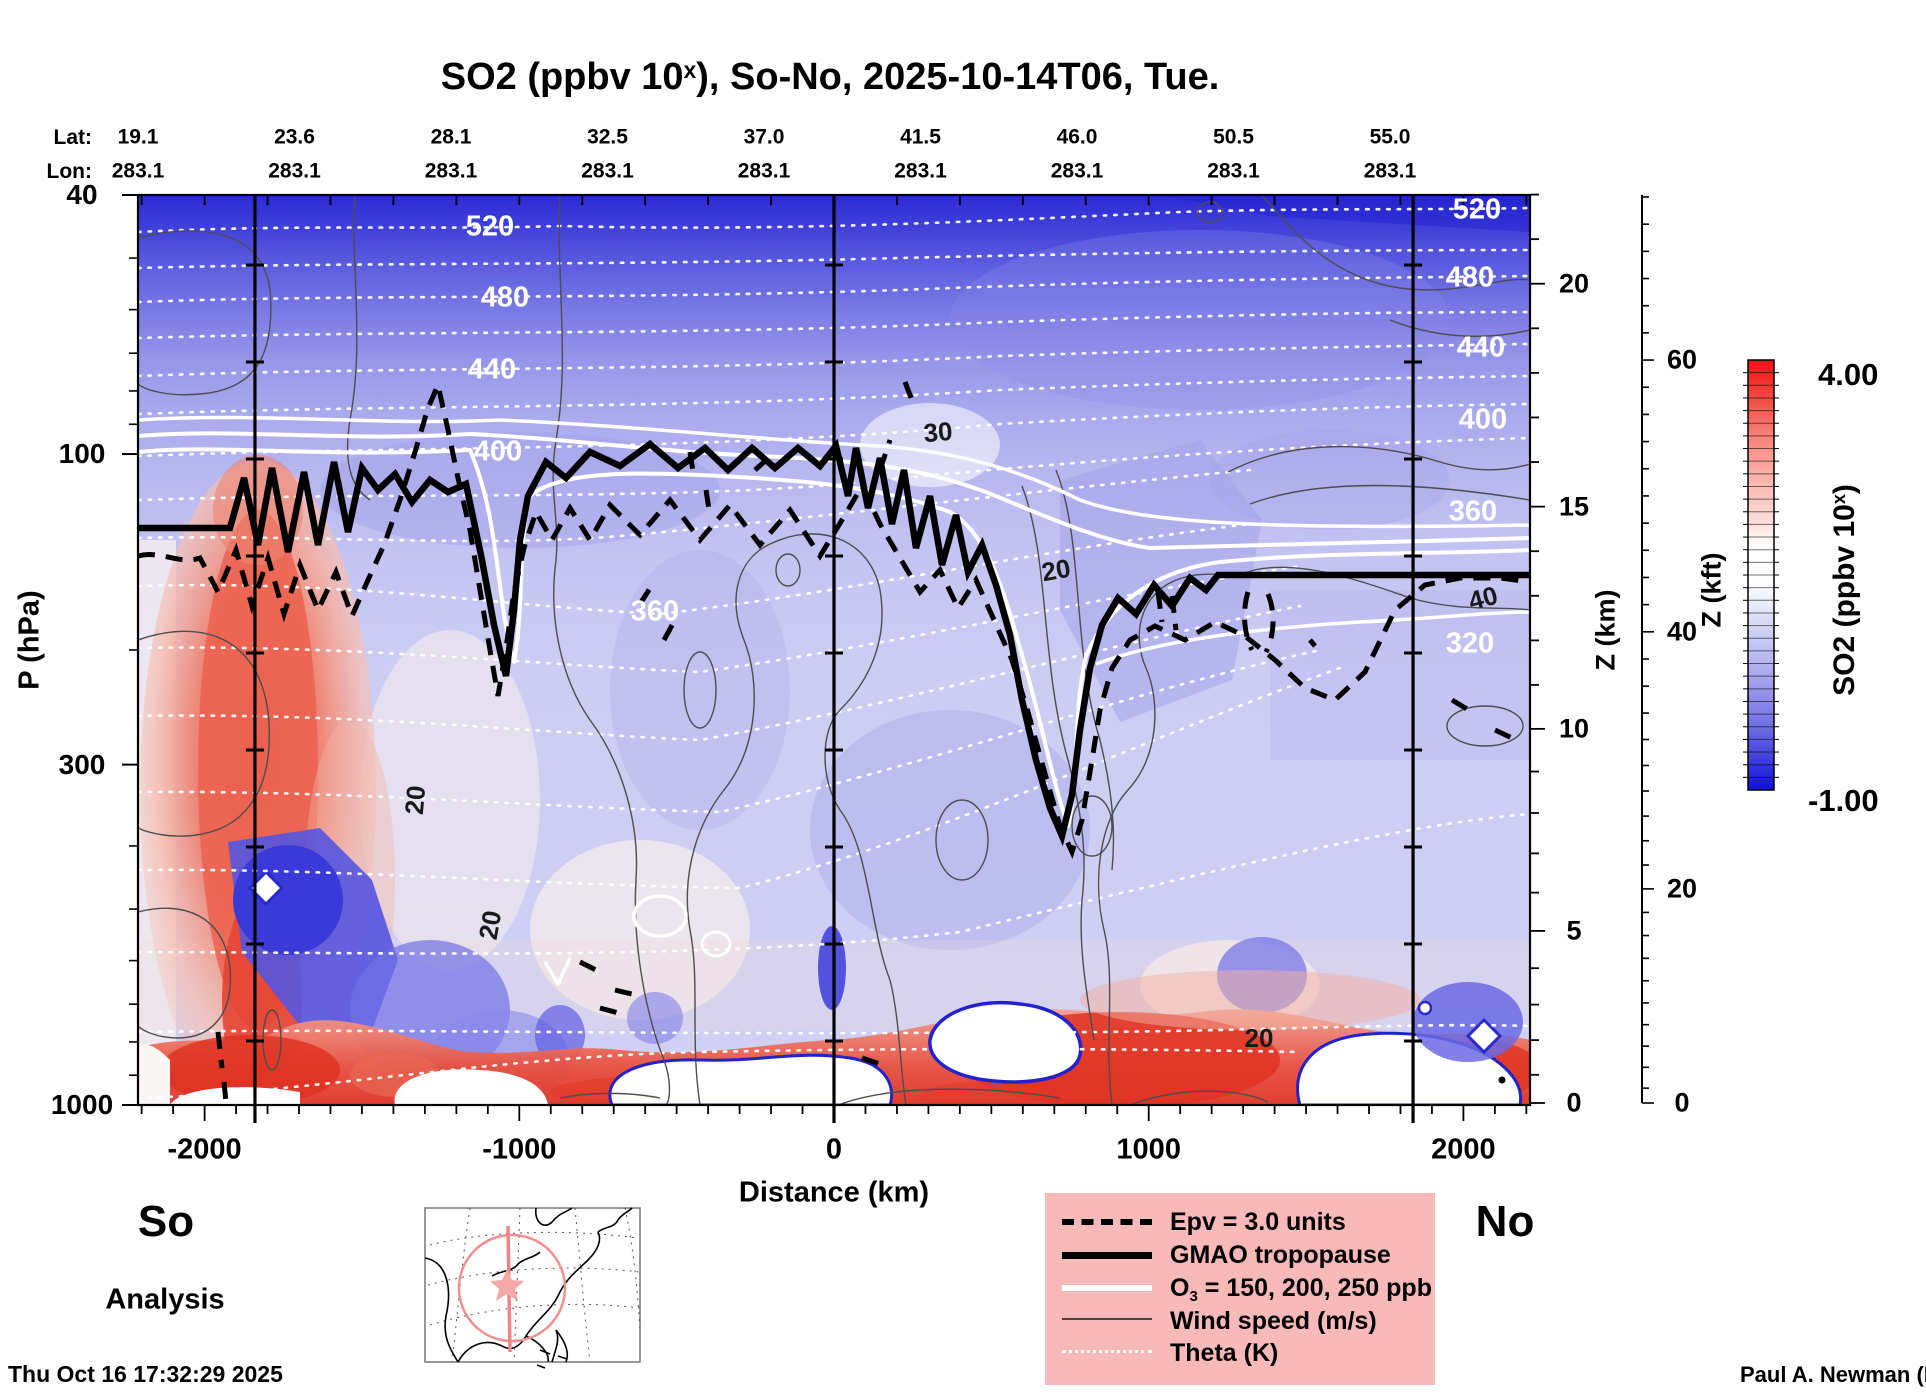 This screenshot has width=1926, height=1394. I want to click on legend-epv-label: Epv = 3.0 units, so click(1258, 1222).